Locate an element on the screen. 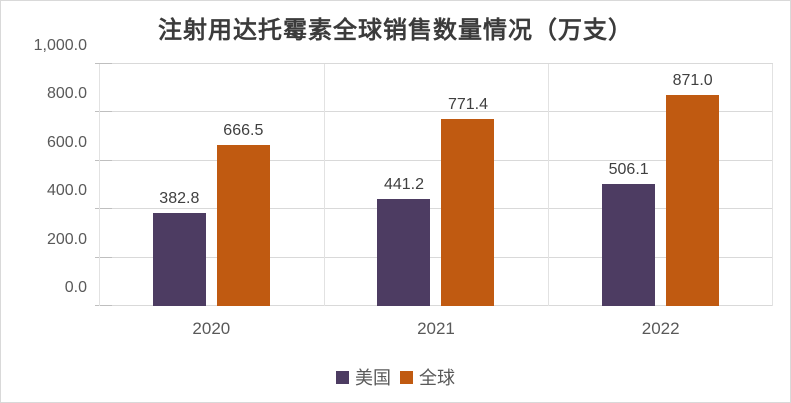  legend-item: 美国 is located at coordinates (363, 377).